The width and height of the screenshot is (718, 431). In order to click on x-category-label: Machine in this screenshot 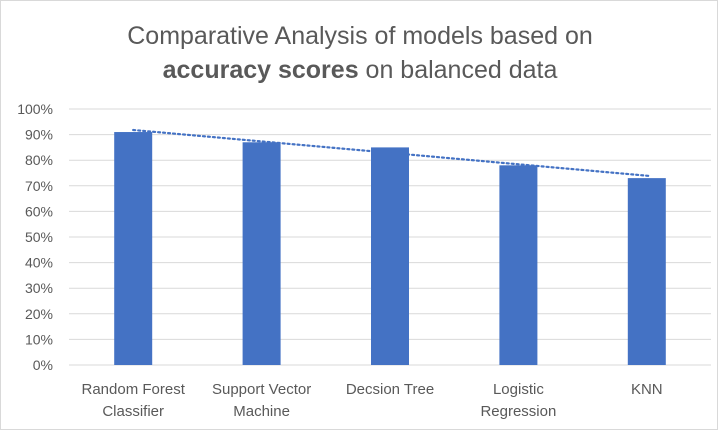, I will do `click(261, 411)`.